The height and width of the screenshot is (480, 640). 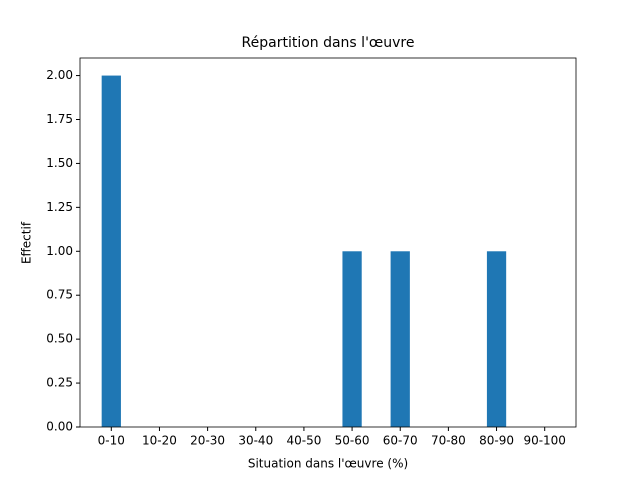 What do you see at coordinates (496, 441) in the screenshot?
I see `x-tick-label: 80-90` at bounding box center [496, 441].